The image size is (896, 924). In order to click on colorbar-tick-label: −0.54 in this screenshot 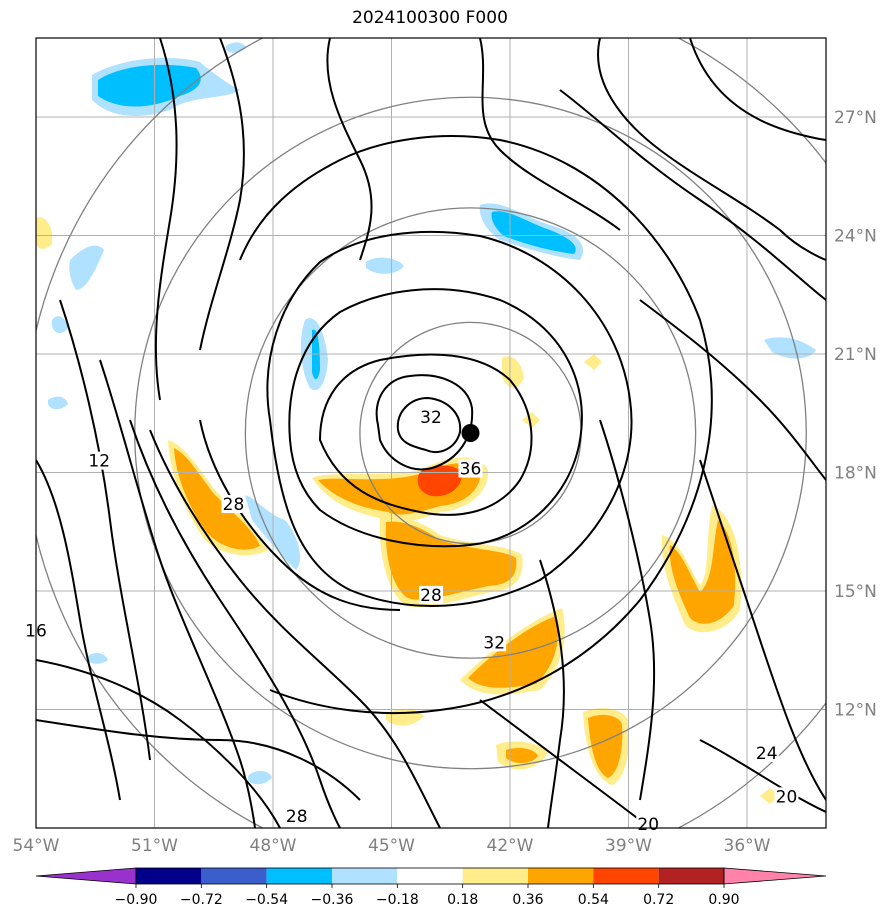, I will do `click(266, 900)`.